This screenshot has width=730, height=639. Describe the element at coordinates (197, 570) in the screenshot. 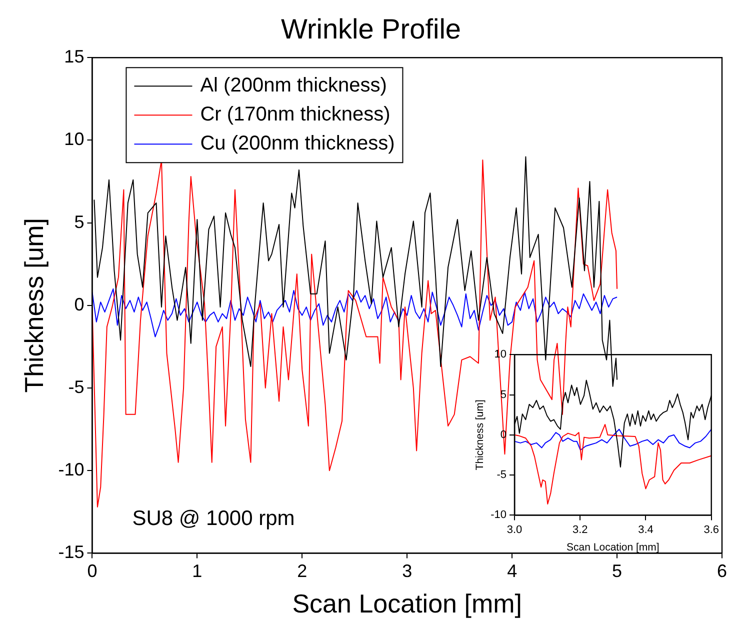

I see `x-tick-label: 1` at that location.